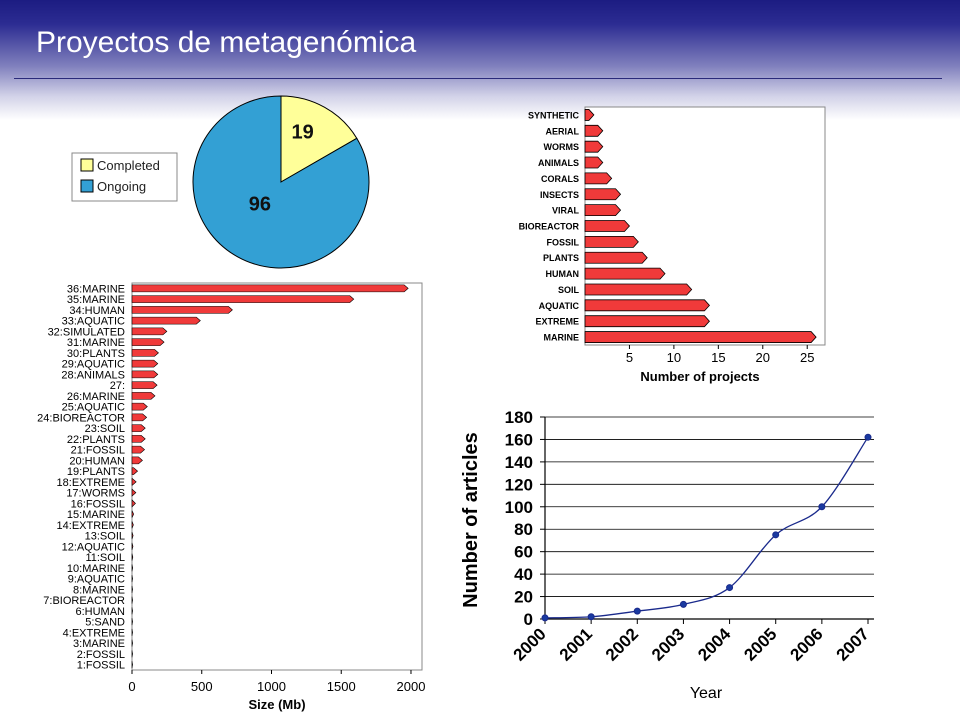 The height and width of the screenshot is (720, 960). Describe the element at coordinates (559, 195) in the screenshot. I see `category-label: INSECTS` at that location.